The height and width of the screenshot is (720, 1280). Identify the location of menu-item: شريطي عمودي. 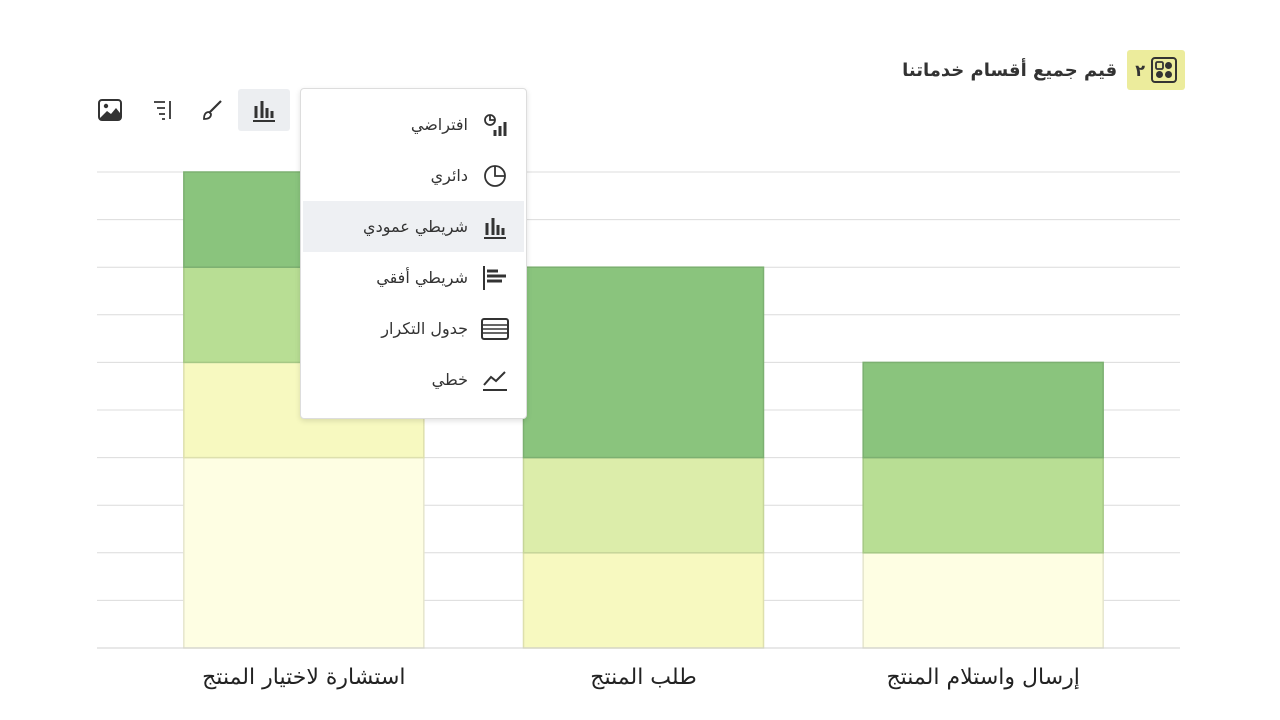
(413, 226).